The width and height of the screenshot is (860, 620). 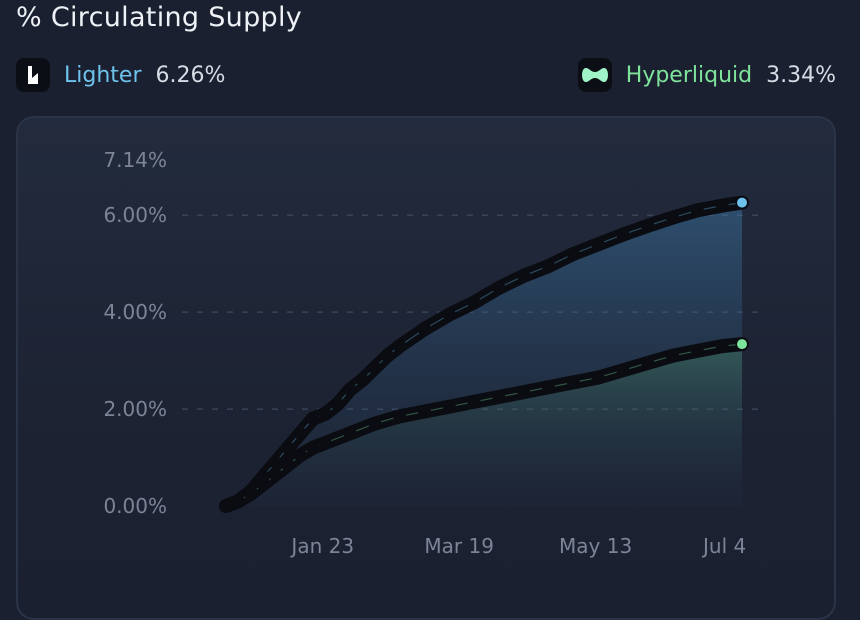 What do you see at coordinates (135, 312) in the screenshot?
I see `y-tick-label: 4.00%` at bounding box center [135, 312].